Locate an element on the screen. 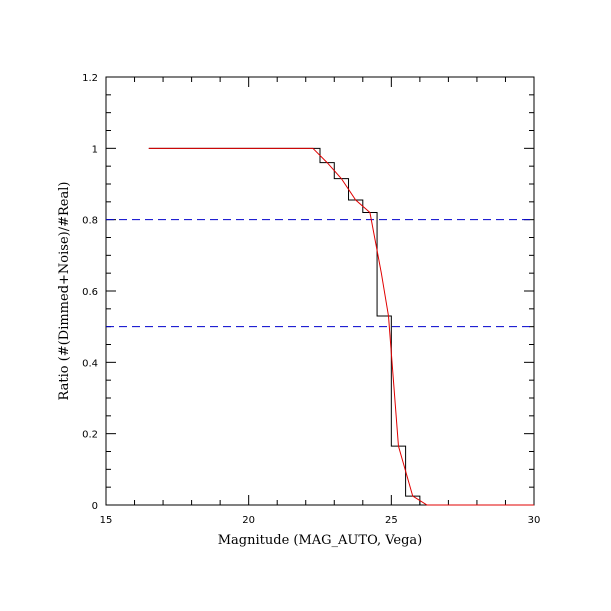  y-tick-label: 1.2 is located at coordinates (90, 78).